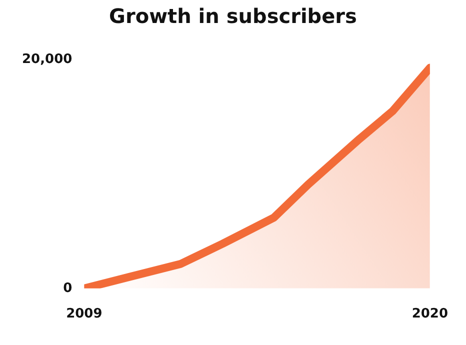 Image resolution: width=466 pixels, height=345 pixels. I want to click on y-tick-label: 20,000, so click(47, 60).